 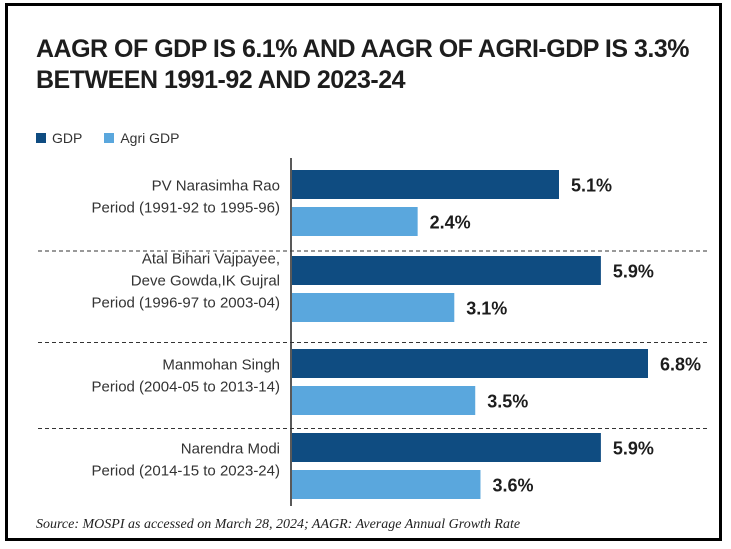 What do you see at coordinates (150, 138) in the screenshot?
I see `legend-label-agri: Agri GDP` at bounding box center [150, 138].